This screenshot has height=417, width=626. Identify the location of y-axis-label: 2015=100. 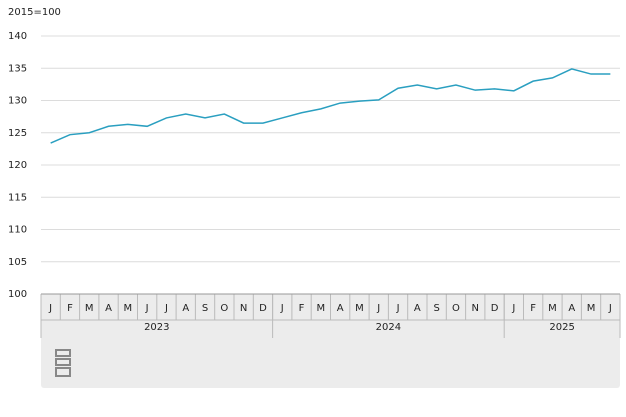
(34, 12).